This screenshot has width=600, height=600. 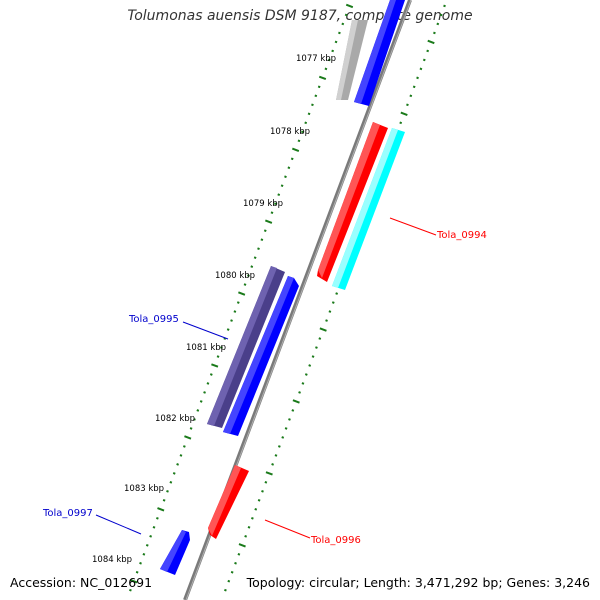 I want to click on gene-label-Tola_0997: Tola_0997, so click(x=67, y=513).